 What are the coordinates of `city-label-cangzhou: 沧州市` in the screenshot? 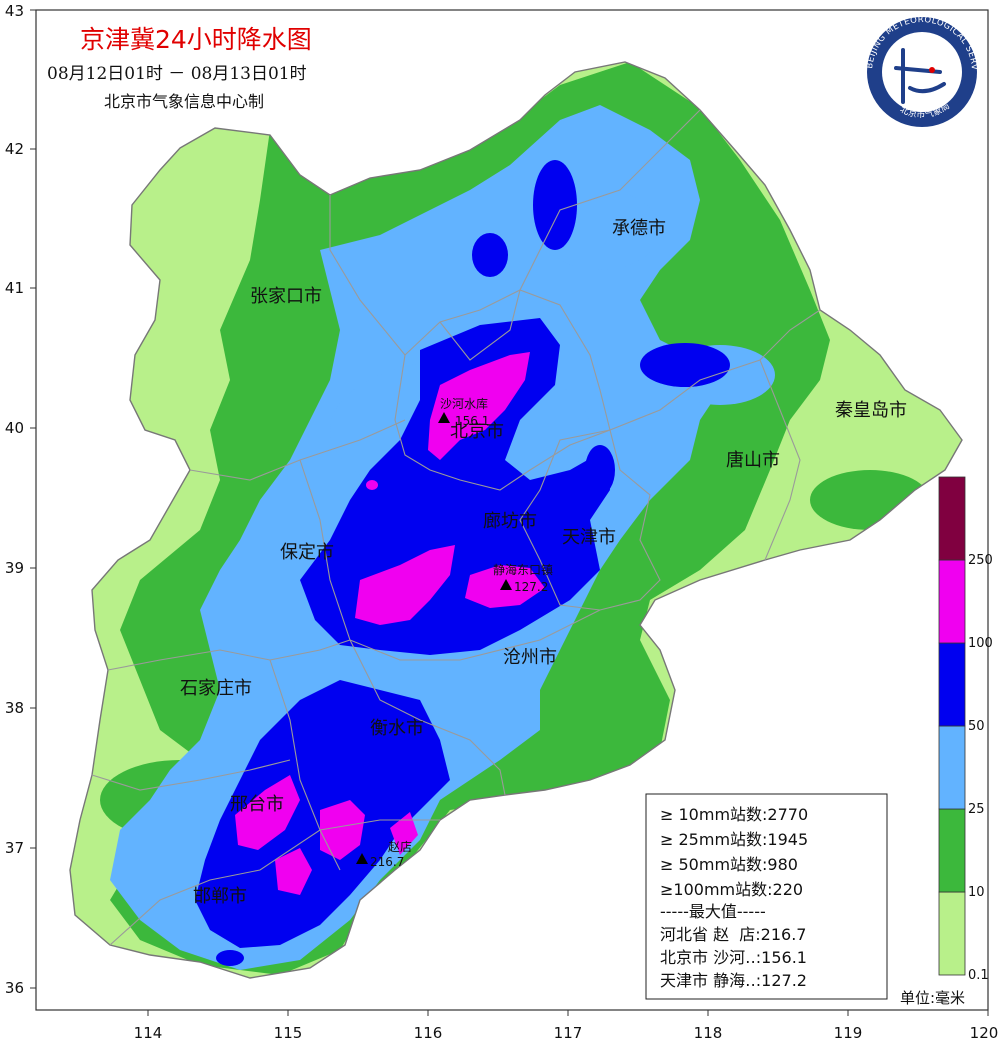 It's located at (530, 657).